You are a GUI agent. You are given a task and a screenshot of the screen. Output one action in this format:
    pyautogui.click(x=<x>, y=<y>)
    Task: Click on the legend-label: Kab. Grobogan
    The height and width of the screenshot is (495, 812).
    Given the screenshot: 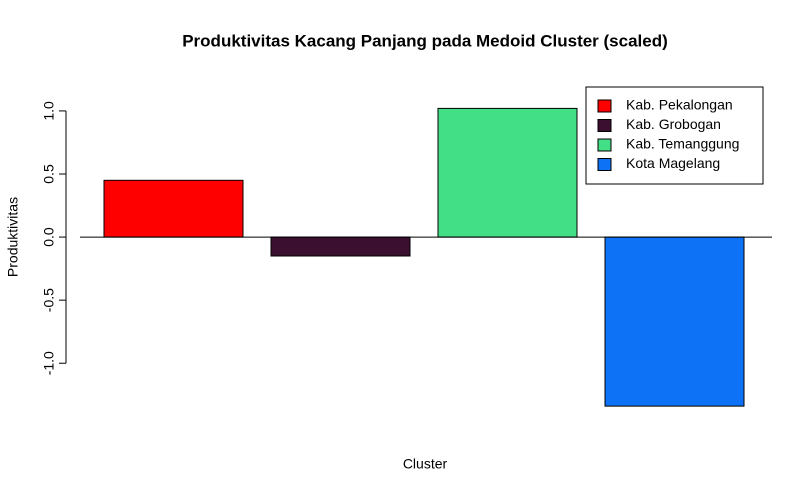 What is the action you would take?
    pyautogui.click(x=673, y=124)
    